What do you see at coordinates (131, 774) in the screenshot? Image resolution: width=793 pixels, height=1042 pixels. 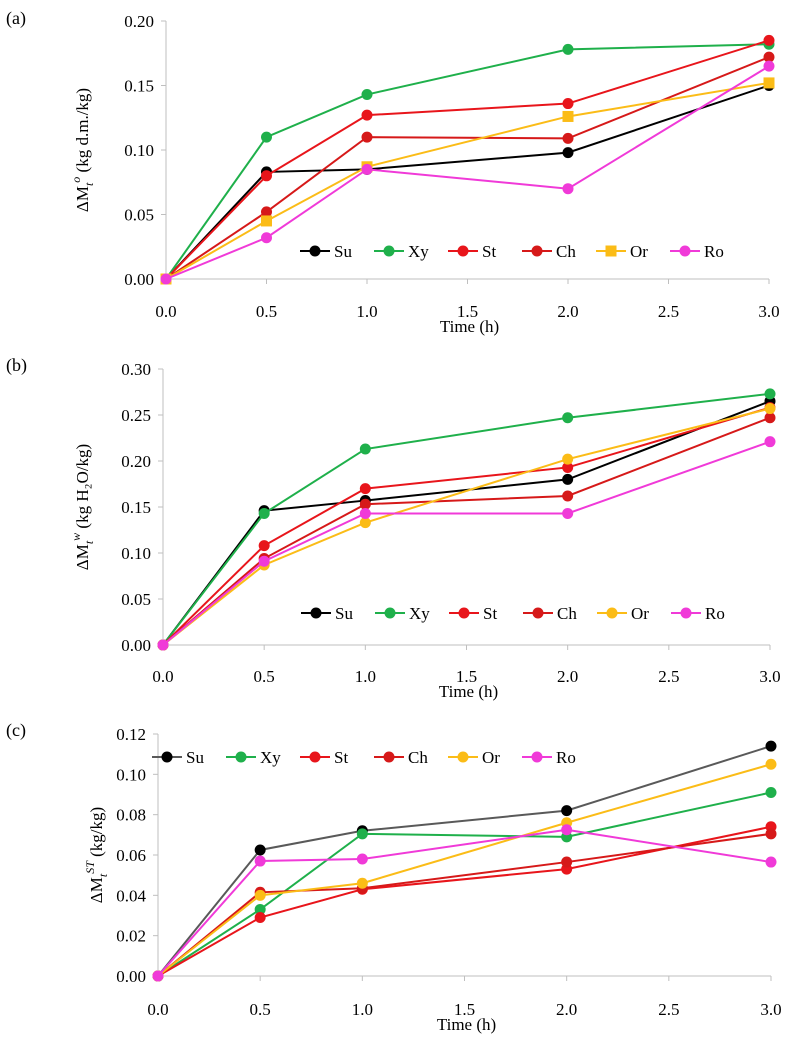 I see `panel-c-y-tick-label: 0.10` at bounding box center [131, 774].